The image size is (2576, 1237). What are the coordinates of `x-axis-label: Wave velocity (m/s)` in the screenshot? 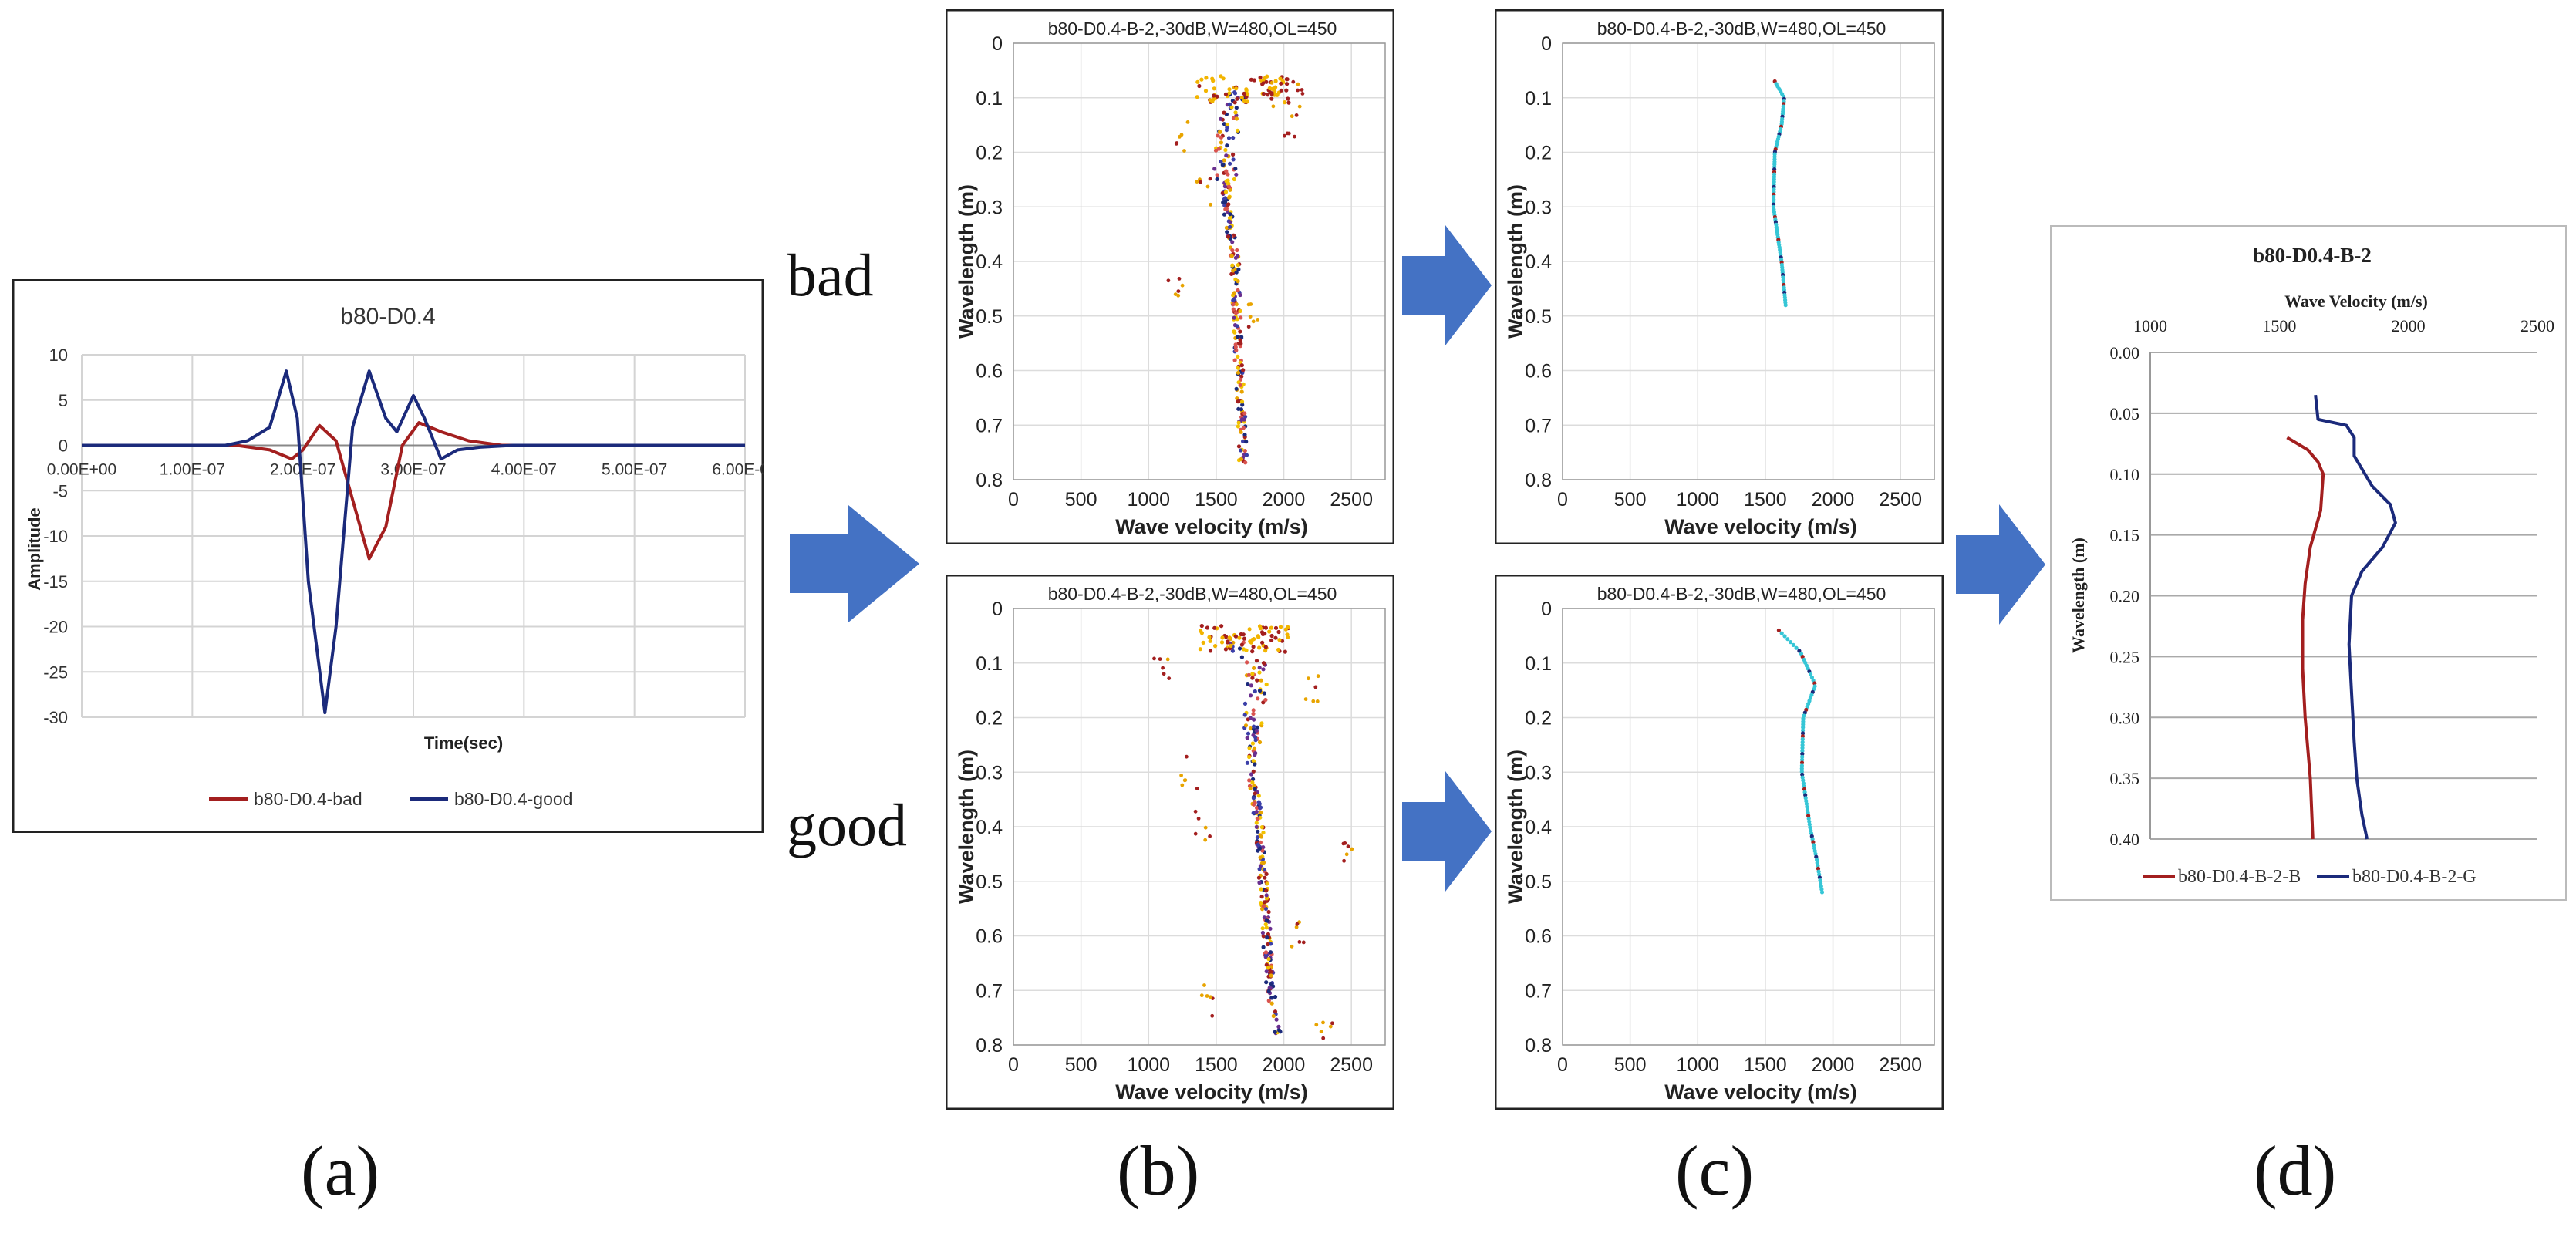 It's located at (1211, 526).